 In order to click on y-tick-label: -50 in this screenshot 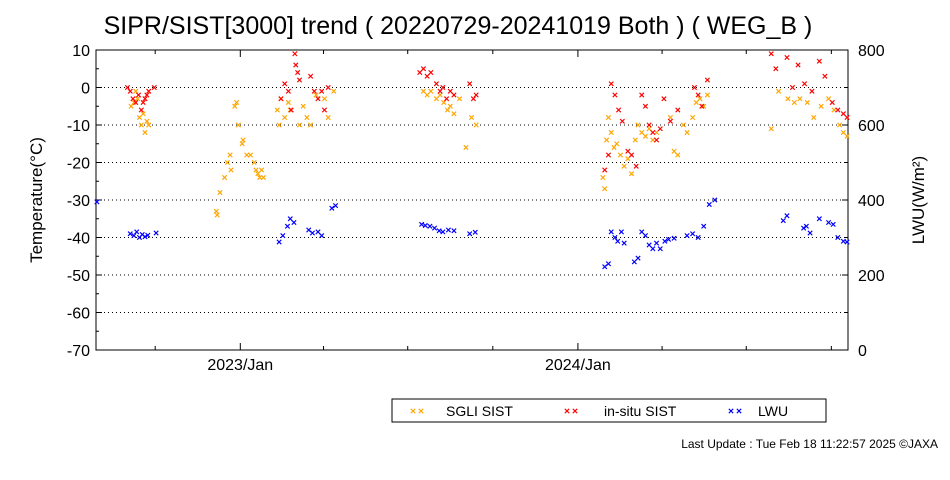, I will do `click(78, 276)`.